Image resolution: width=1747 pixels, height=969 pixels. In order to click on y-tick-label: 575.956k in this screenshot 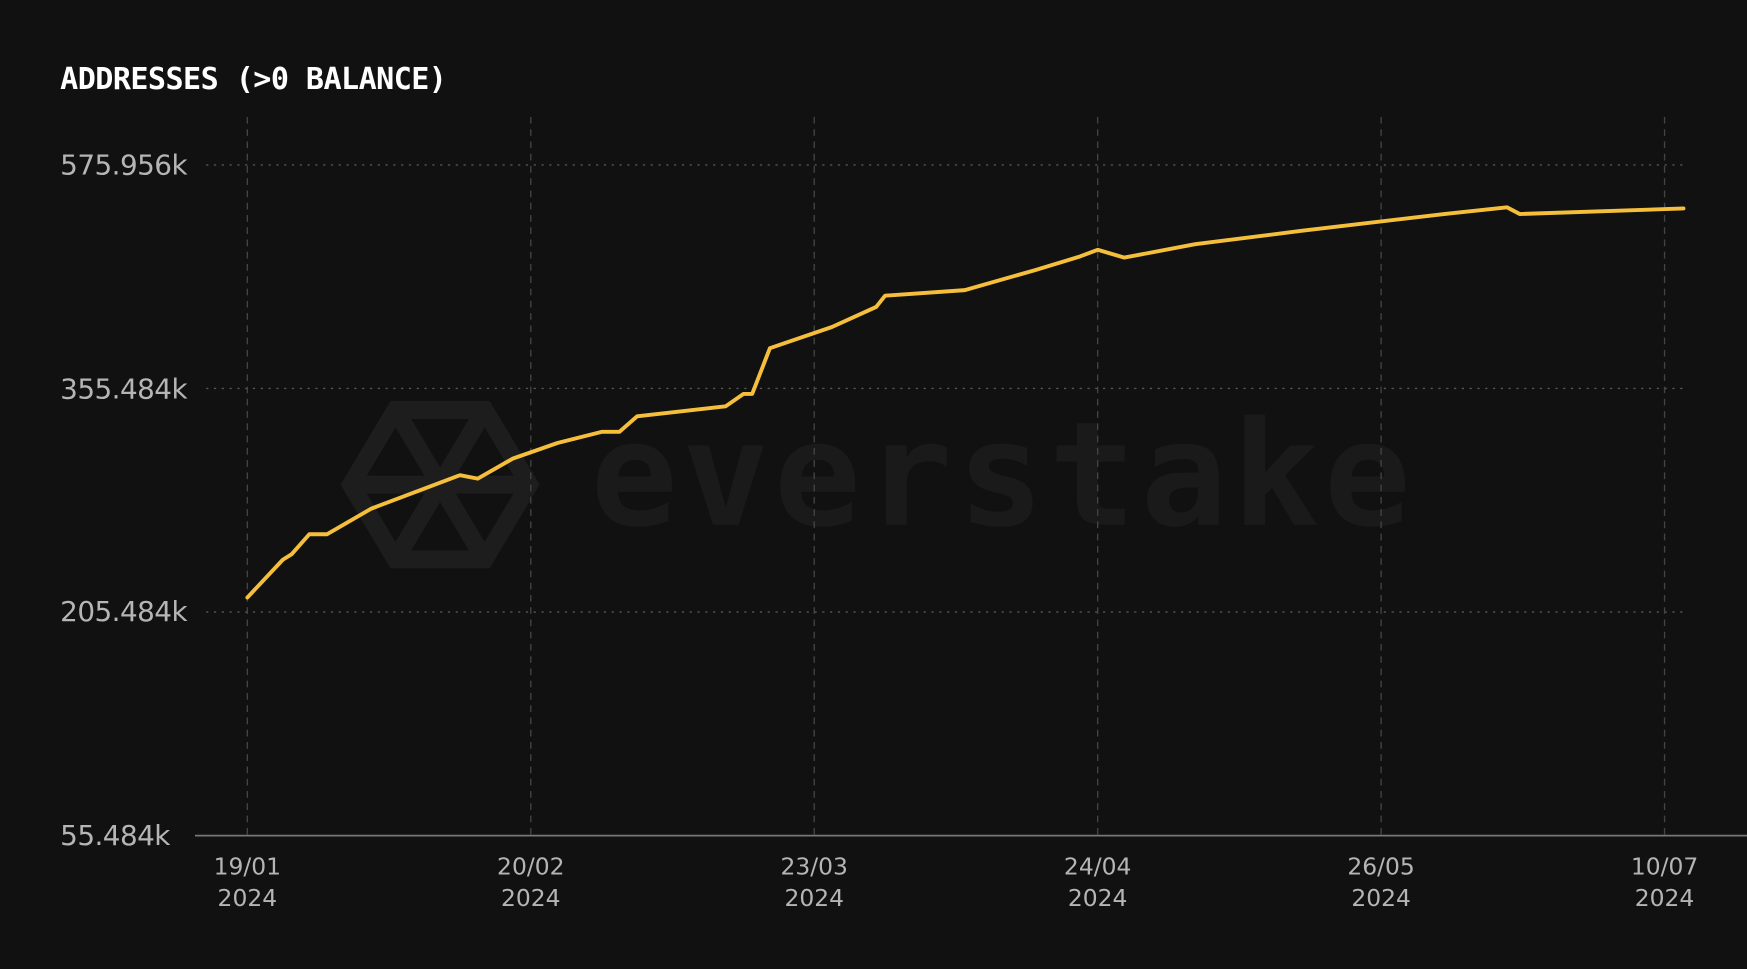, I will do `click(124, 165)`.